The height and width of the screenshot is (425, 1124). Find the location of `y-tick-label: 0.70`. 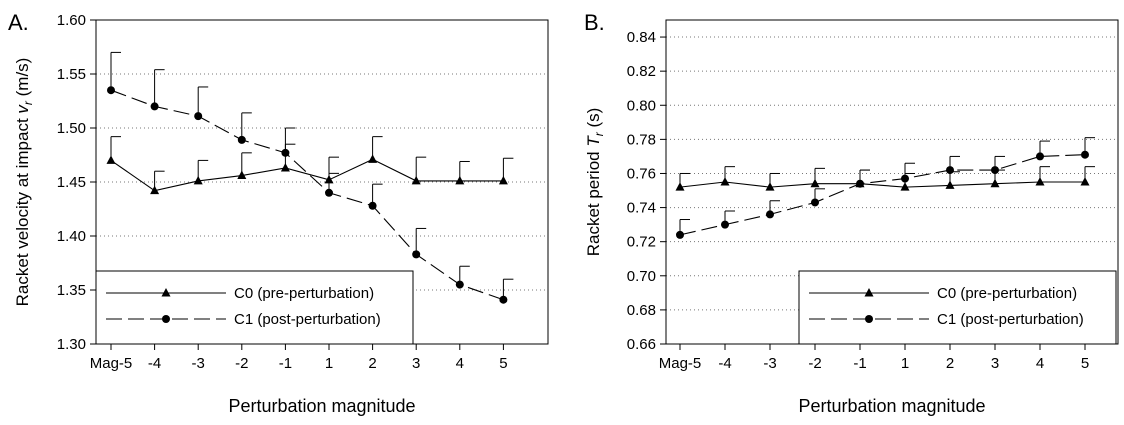

y-tick-label: 0.70 is located at coordinates (641, 276).